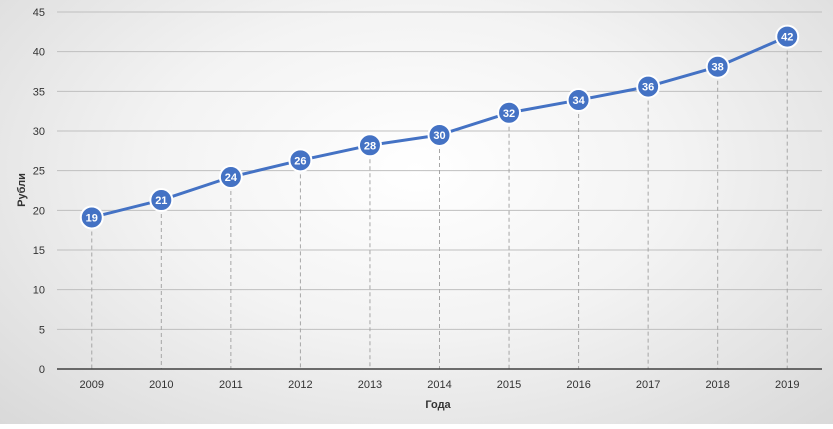 The height and width of the screenshot is (429, 833). What do you see at coordinates (39, 291) in the screenshot?
I see `y-tick-label: 10` at bounding box center [39, 291].